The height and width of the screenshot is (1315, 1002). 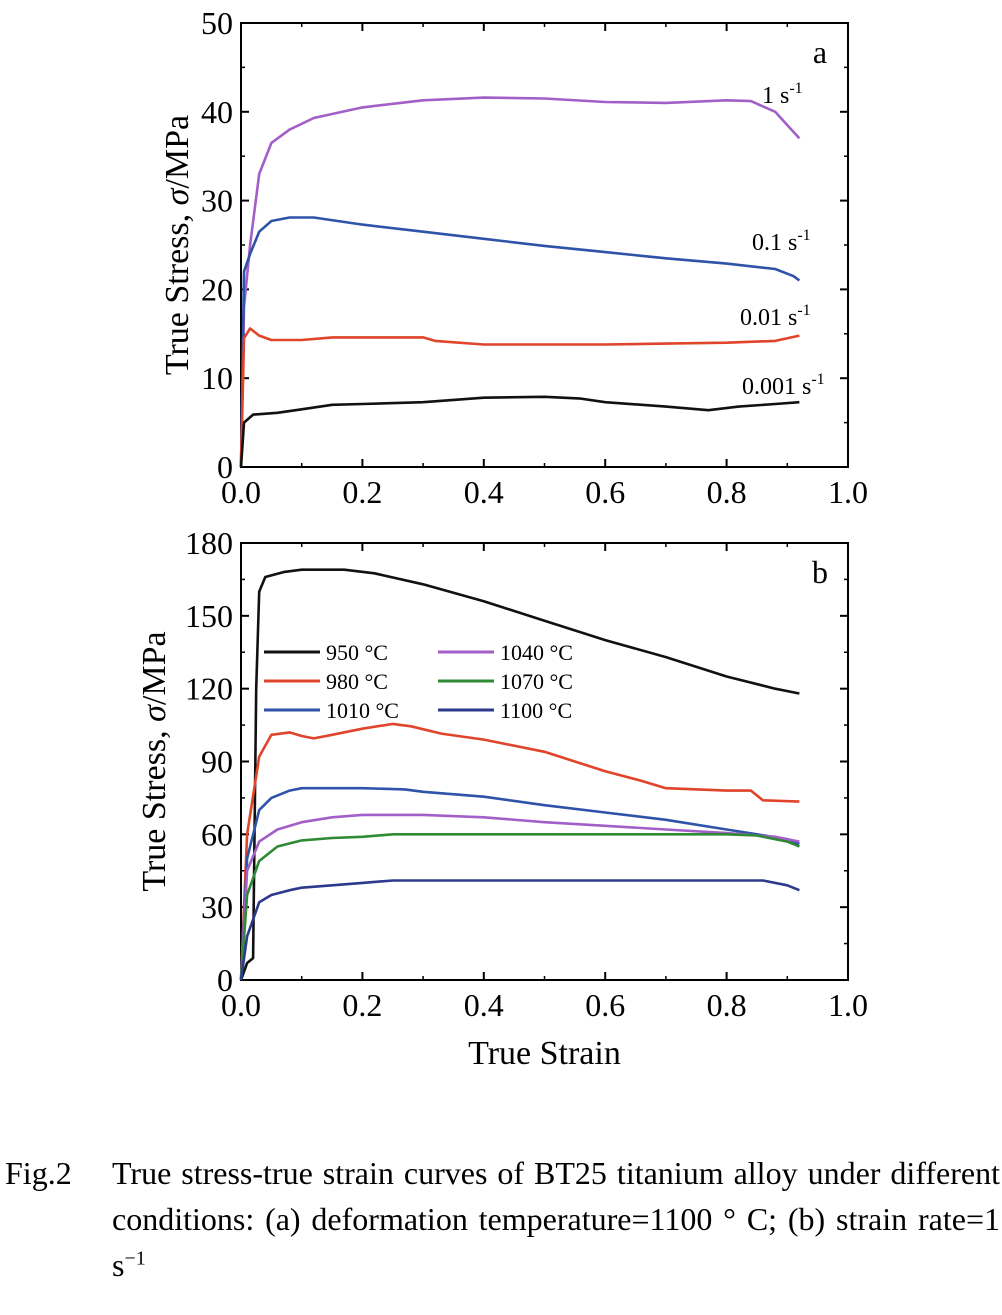 I want to click on panel-label: b, so click(x=820, y=572).